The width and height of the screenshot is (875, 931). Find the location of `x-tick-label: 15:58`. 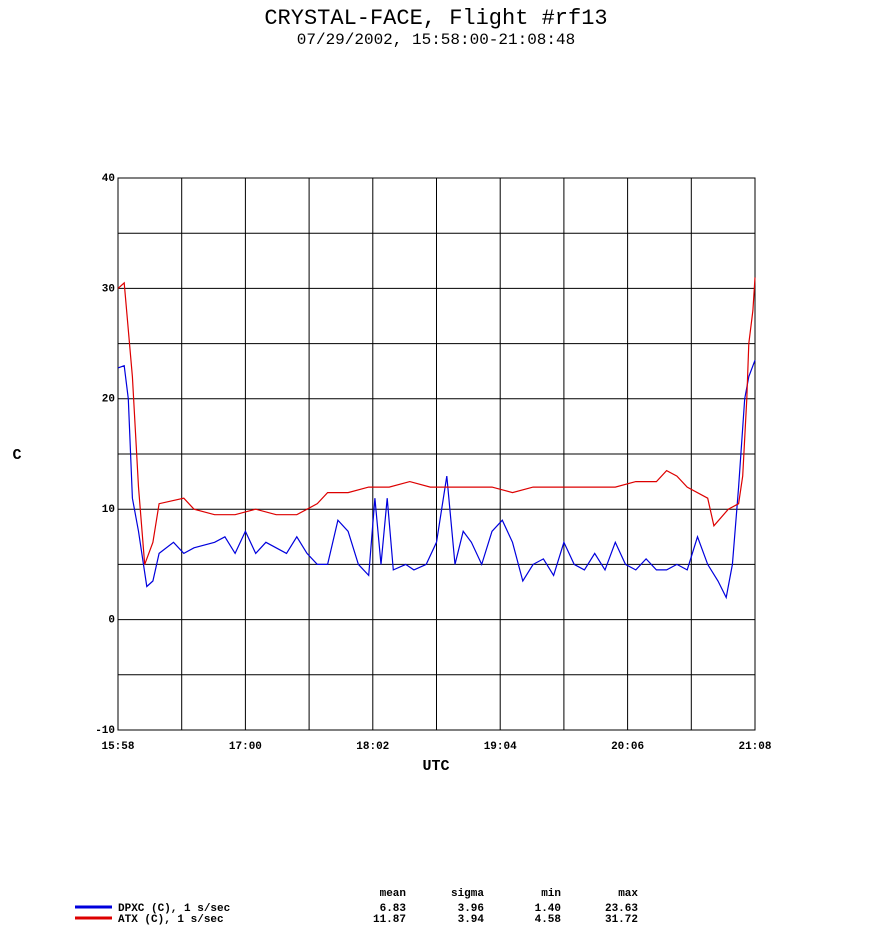

x-tick-label: 15:58 is located at coordinates (117, 747).